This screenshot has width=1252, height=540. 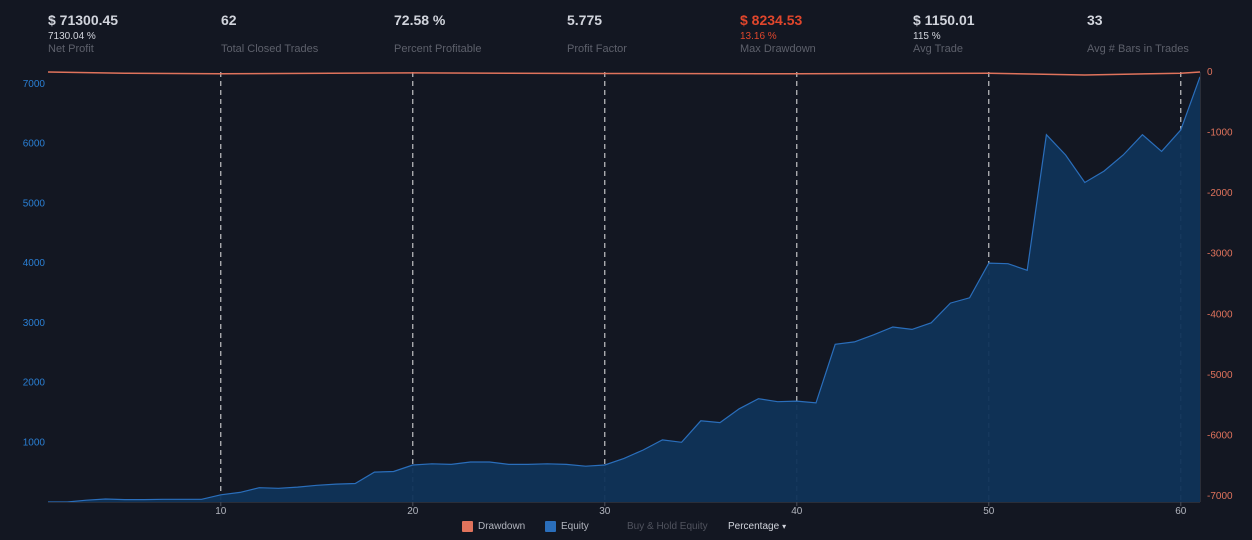 I want to click on left-tick-3000: 3000, so click(x=34, y=323).